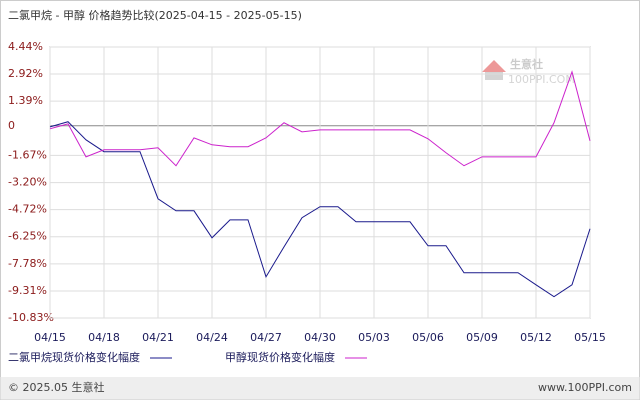 The width and height of the screenshot is (640, 400). Describe the element at coordinates (104, 337) in the screenshot. I see `x-tick-label: 04/18` at that location.